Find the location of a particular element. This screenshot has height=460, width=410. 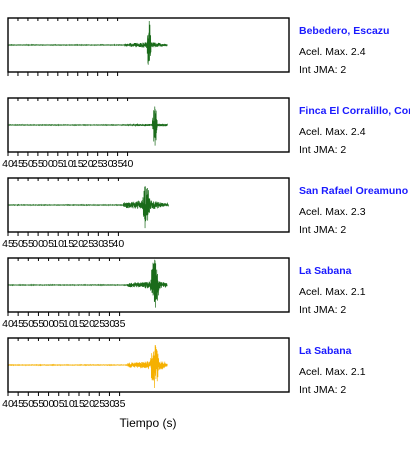

x-axis-label: Tiempo (s) is located at coordinates (148, 423).